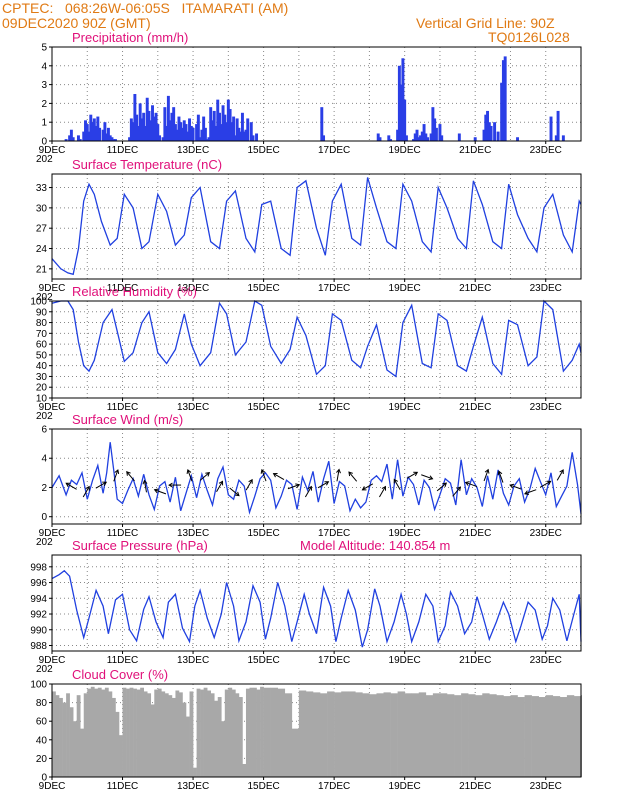 This screenshot has height=800, width=618. What do you see at coordinates (375, 545) in the screenshot?
I see `panel-subtitle-pres: Model Altitude: 140.854 m` at bounding box center [375, 545].